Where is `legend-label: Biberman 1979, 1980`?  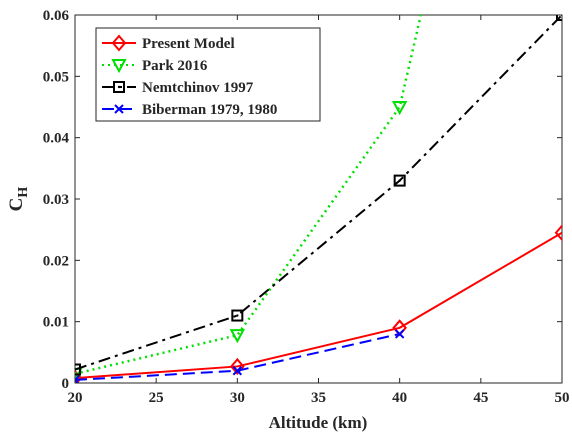
legend-label: Biberman 1979, 1980 is located at coordinates (209, 110).